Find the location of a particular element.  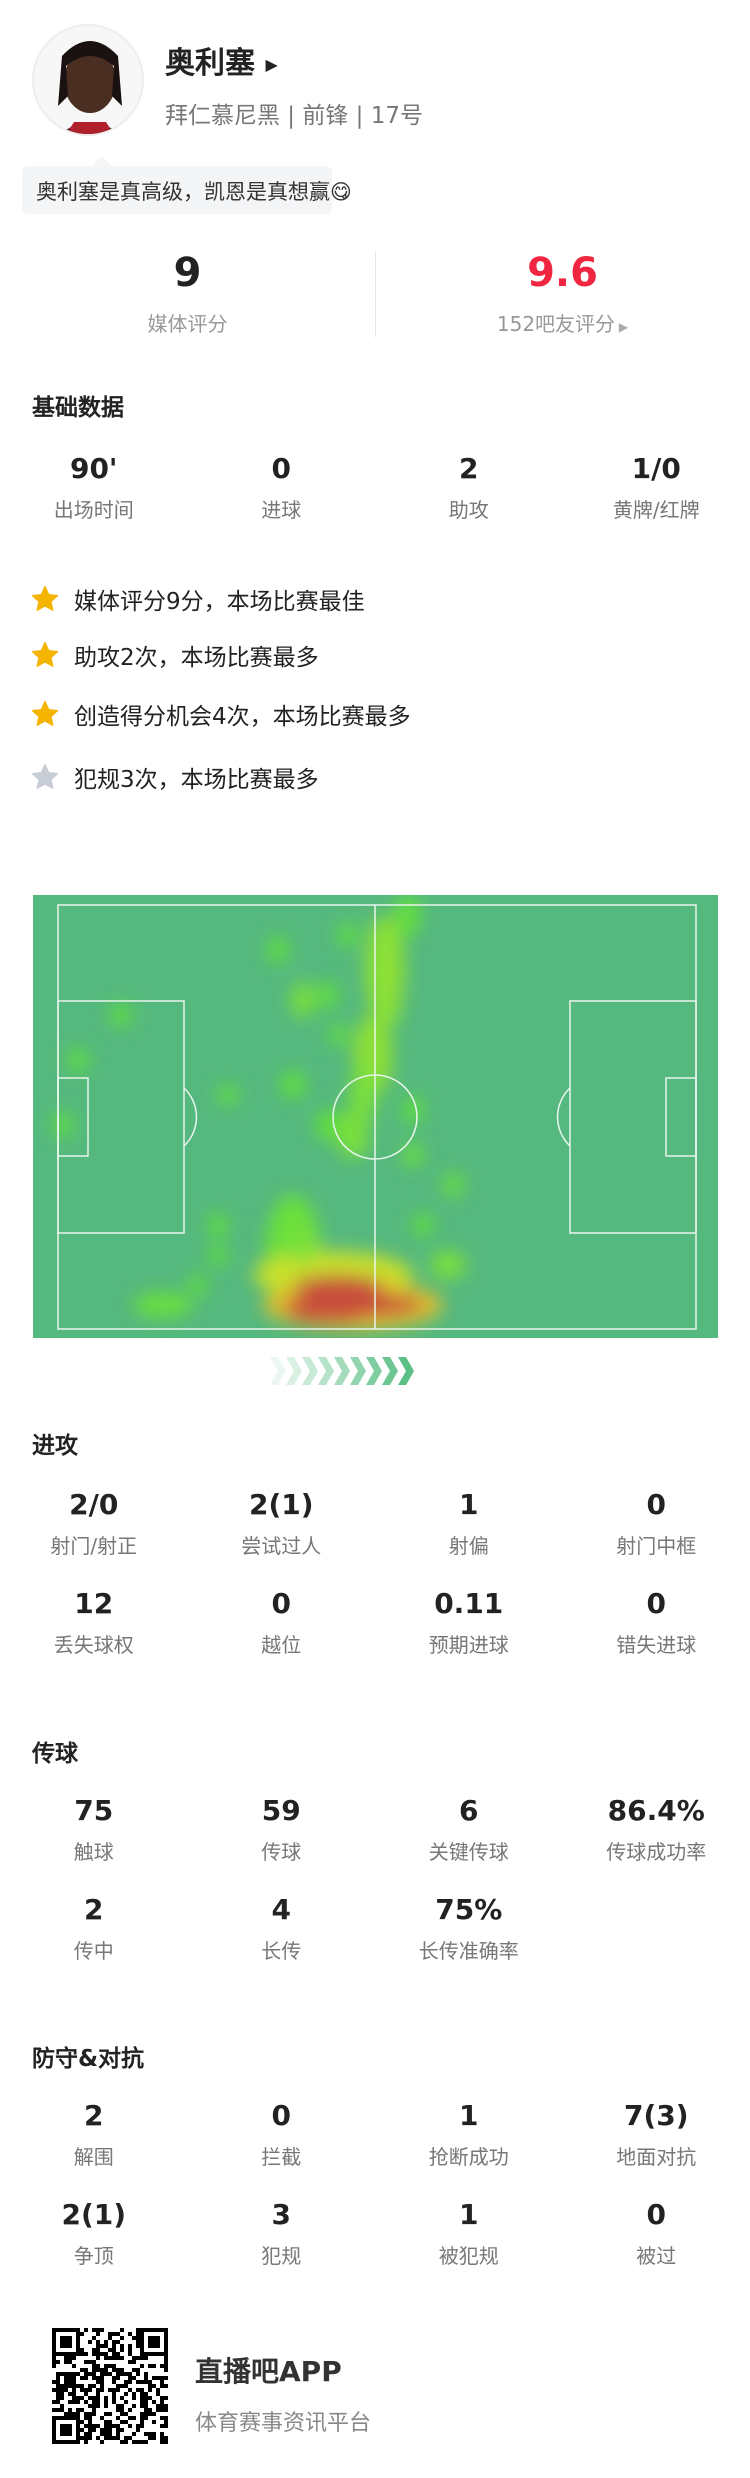

passing-stats: 75 触球 59 传球 6 关键传球 86.4% 传球成功率 2 传中 4 长传 75% 长传准确率 is located at coordinates (375, 1879).